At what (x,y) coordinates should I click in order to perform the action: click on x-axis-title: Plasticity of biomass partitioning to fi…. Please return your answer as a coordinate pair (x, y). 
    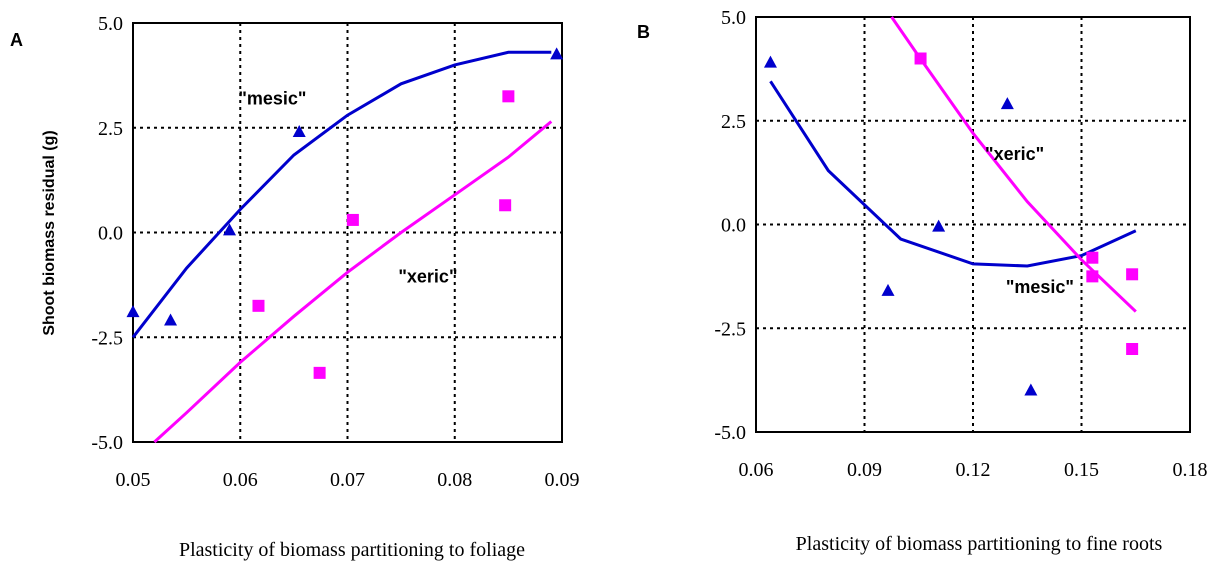
    Looking at the image, I should click on (979, 544).